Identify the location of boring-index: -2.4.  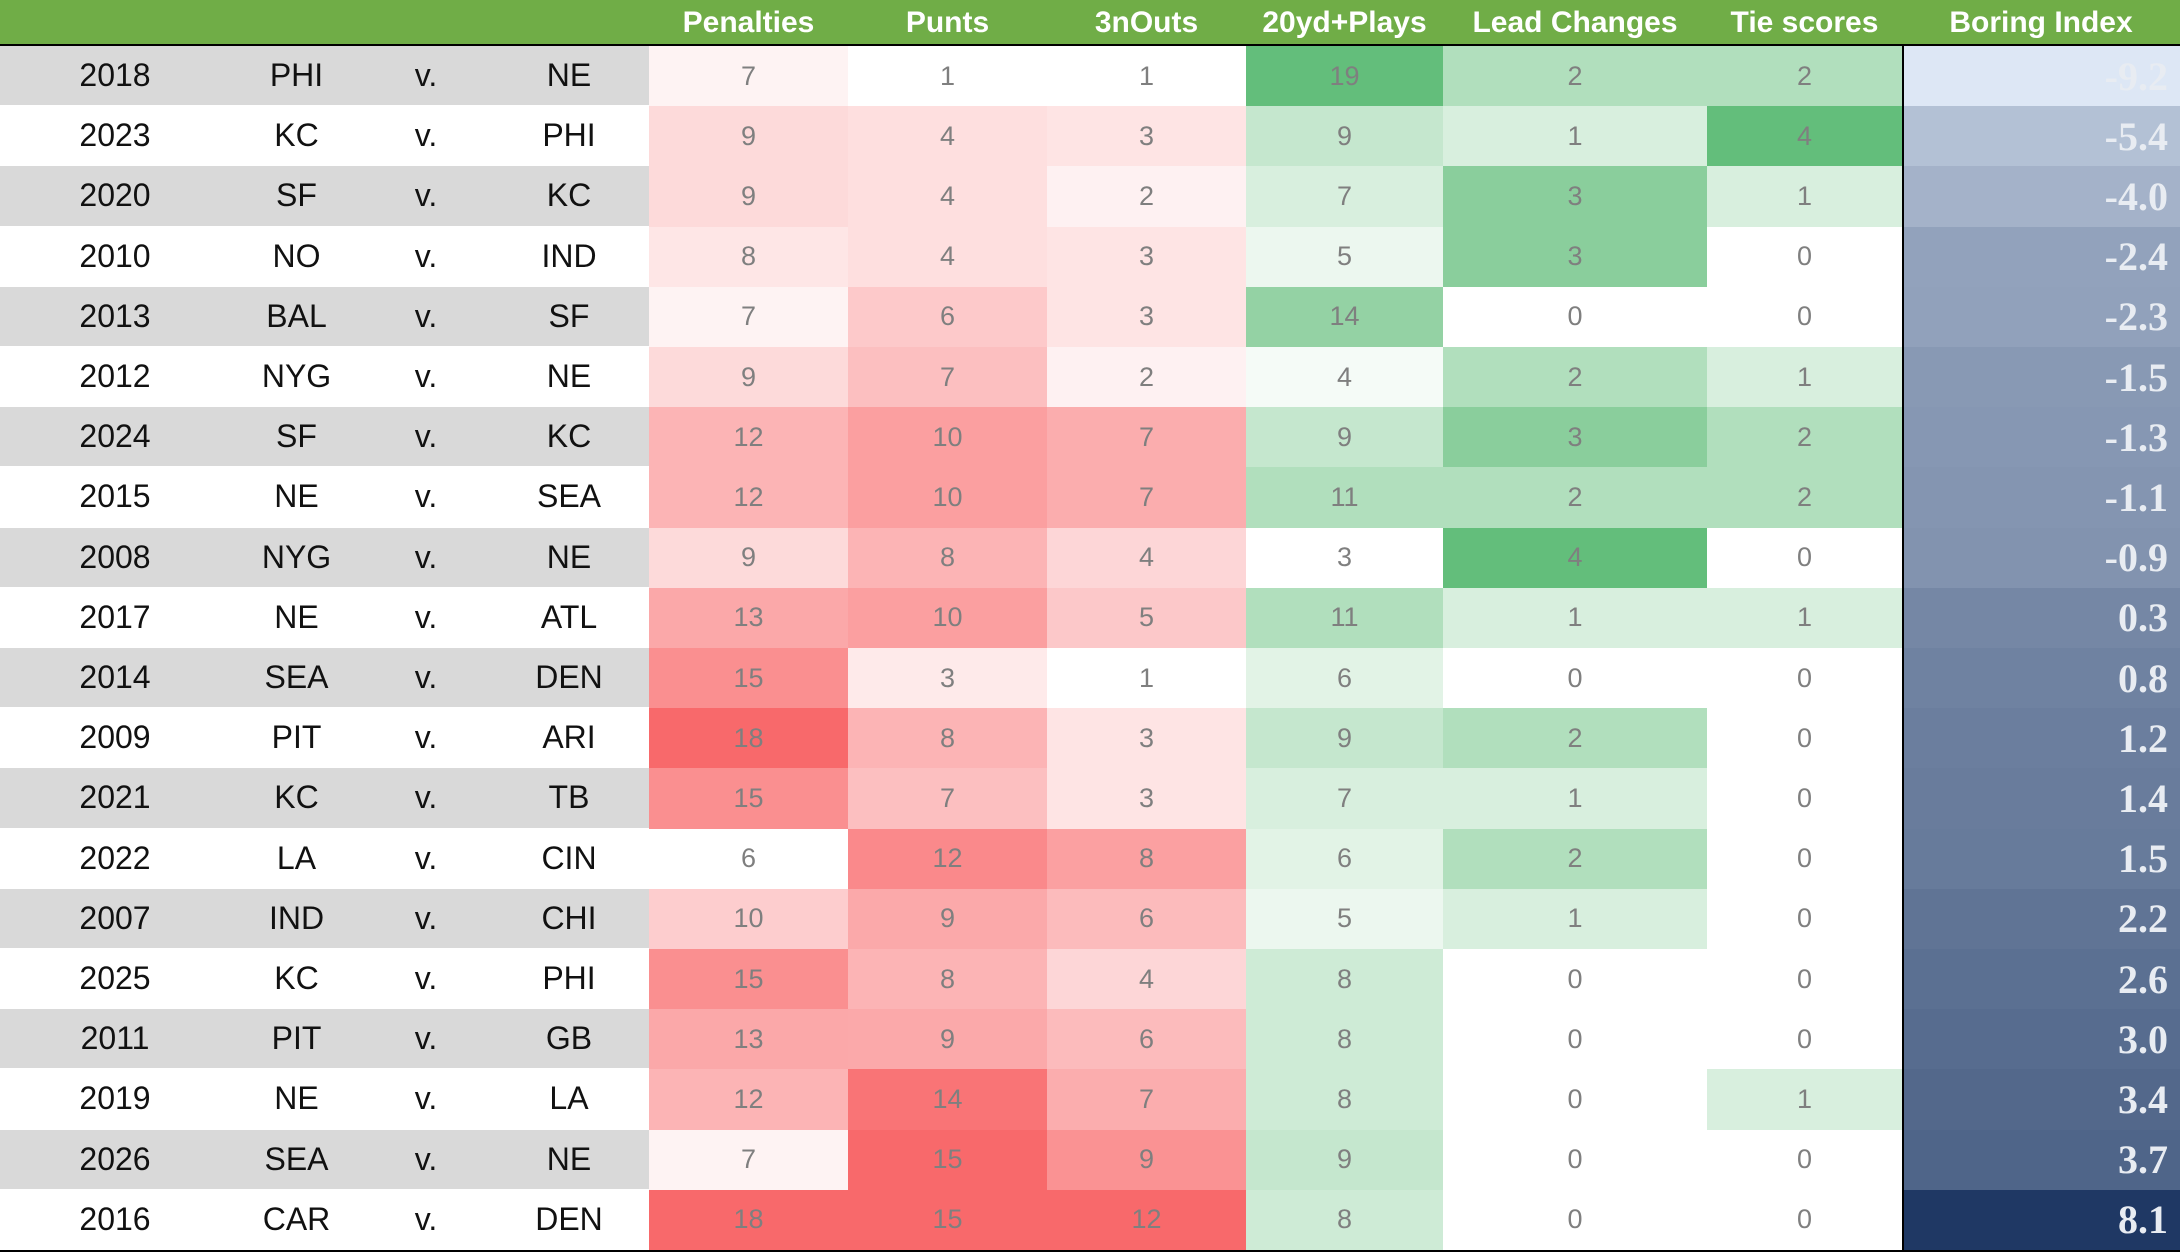
(2041, 256).